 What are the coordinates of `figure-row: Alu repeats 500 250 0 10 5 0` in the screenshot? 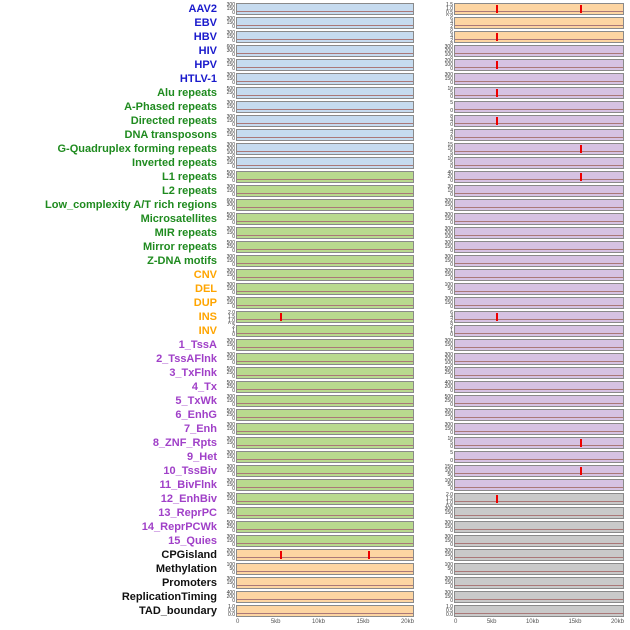 It's located at (315, 93).